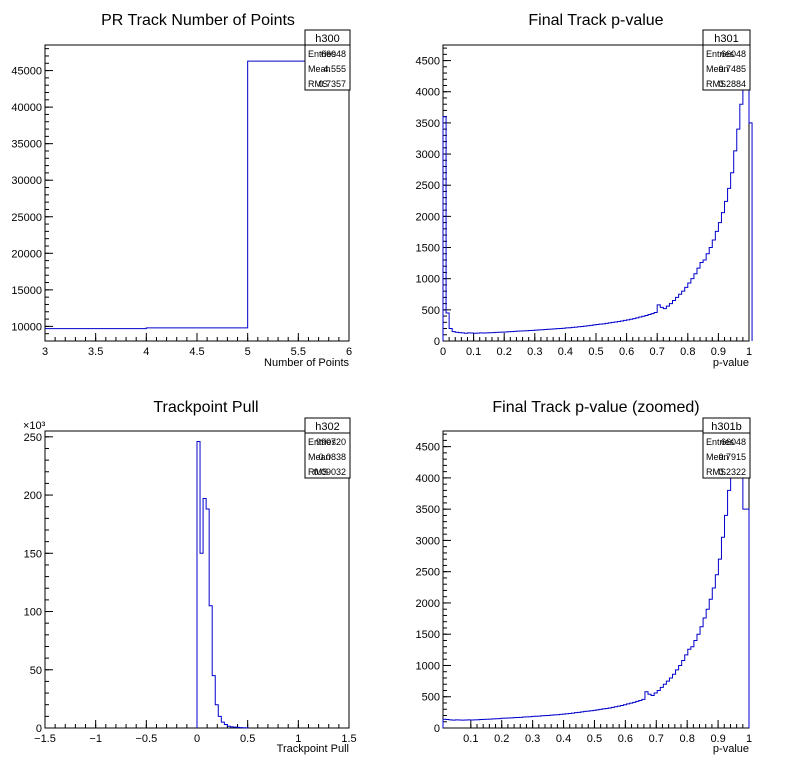 This screenshot has height=774, width=796. I want to click on y-tick-label: 25000, so click(26, 218).